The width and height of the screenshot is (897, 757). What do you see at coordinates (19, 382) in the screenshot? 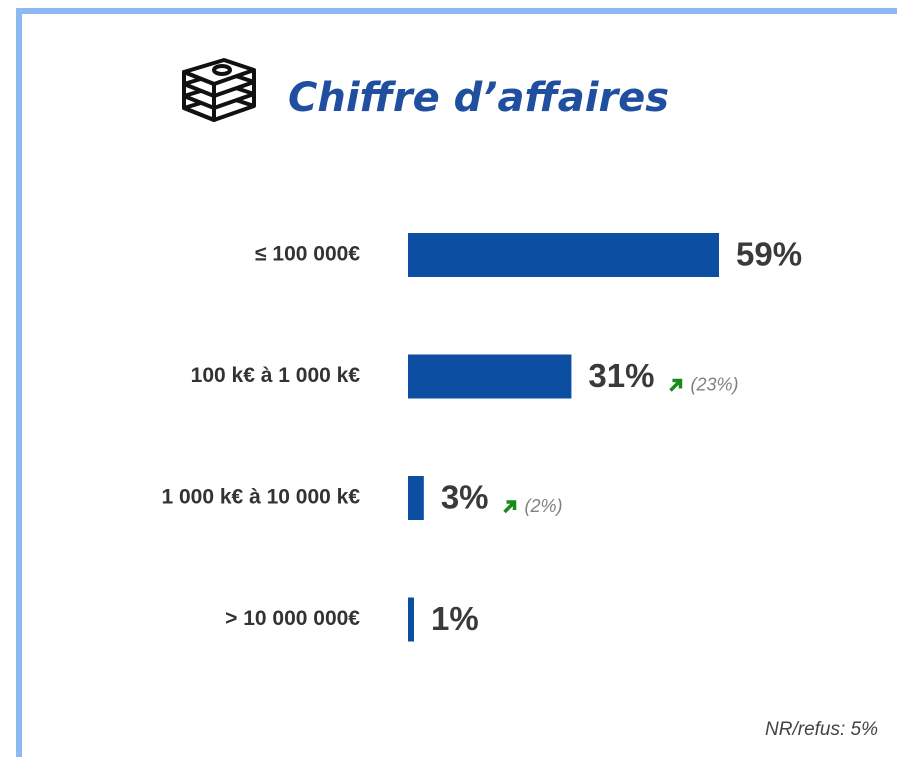
I see `frame-left` at bounding box center [19, 382].